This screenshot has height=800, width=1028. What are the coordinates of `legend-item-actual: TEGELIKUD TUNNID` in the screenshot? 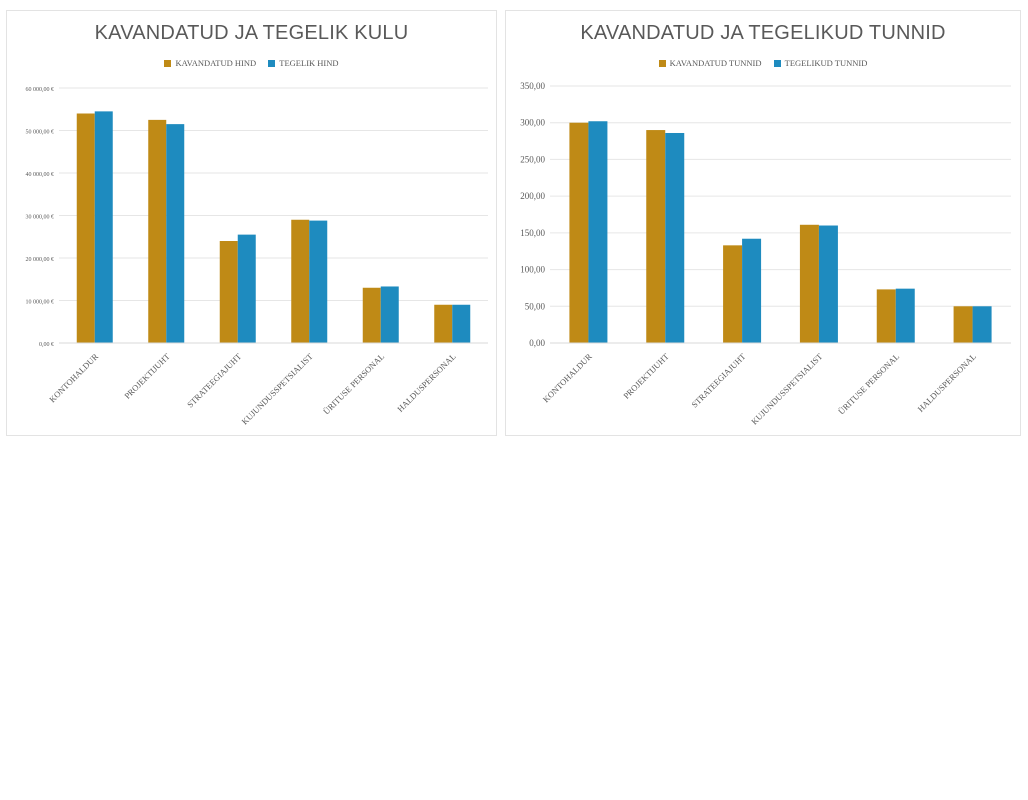 It's located at (820, 63).